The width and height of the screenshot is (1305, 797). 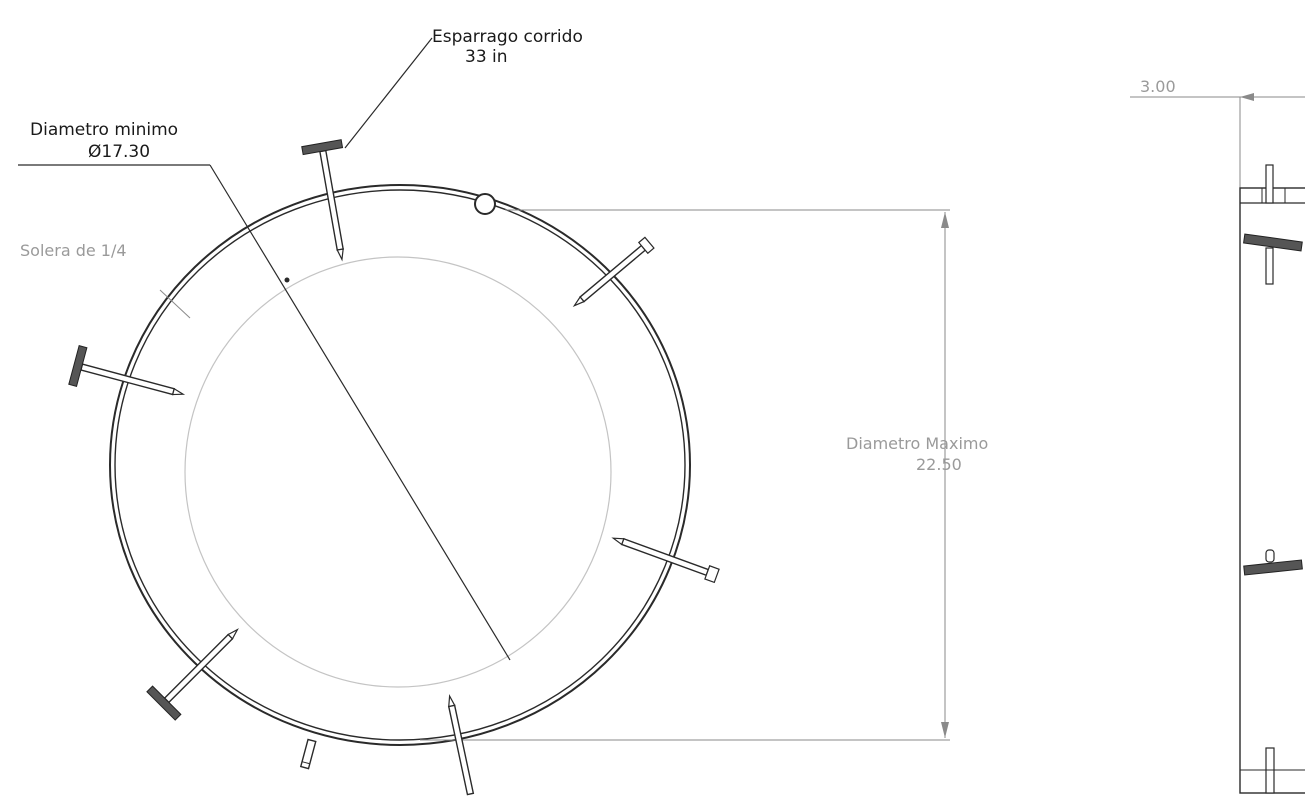 I want to click on min-diameter-title: Diametro minimo, so click(x=104, y=130).